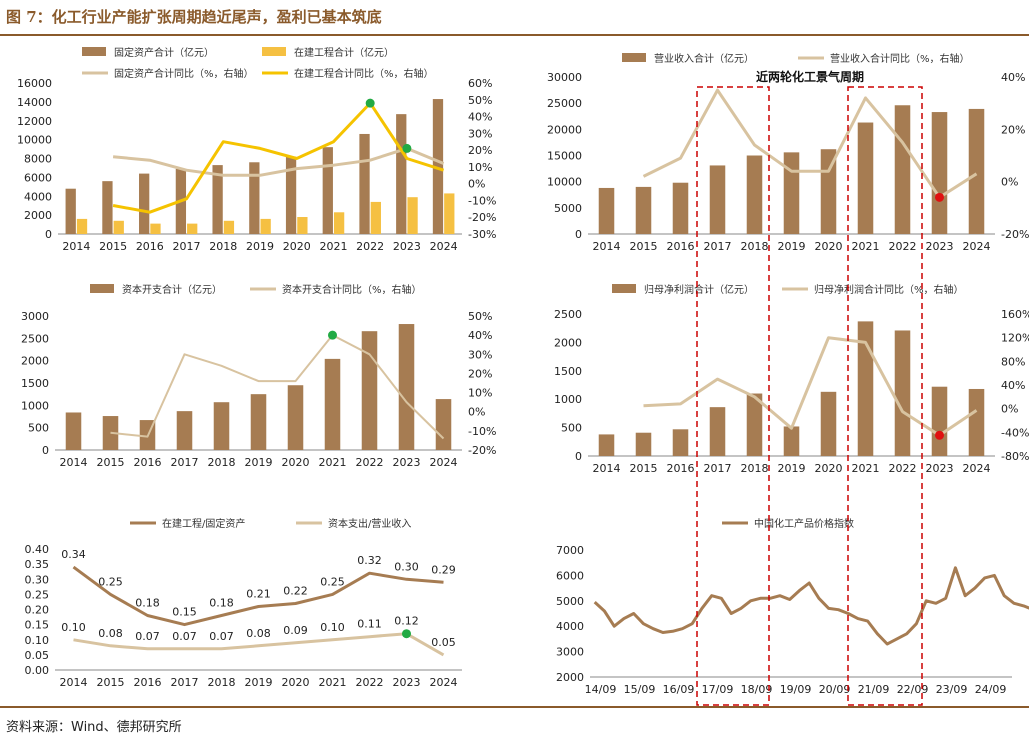 The width and height of the screenshot is (1029, 738). I want to click on c3-ytick-label: 500, so click(38, 428).